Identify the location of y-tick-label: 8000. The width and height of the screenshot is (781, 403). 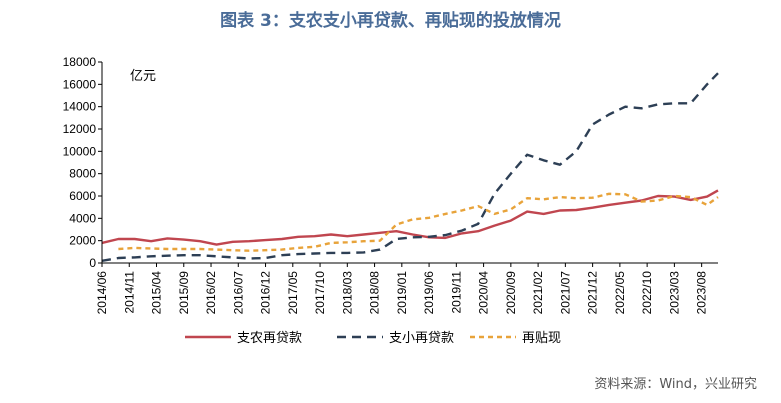
(82, 174).